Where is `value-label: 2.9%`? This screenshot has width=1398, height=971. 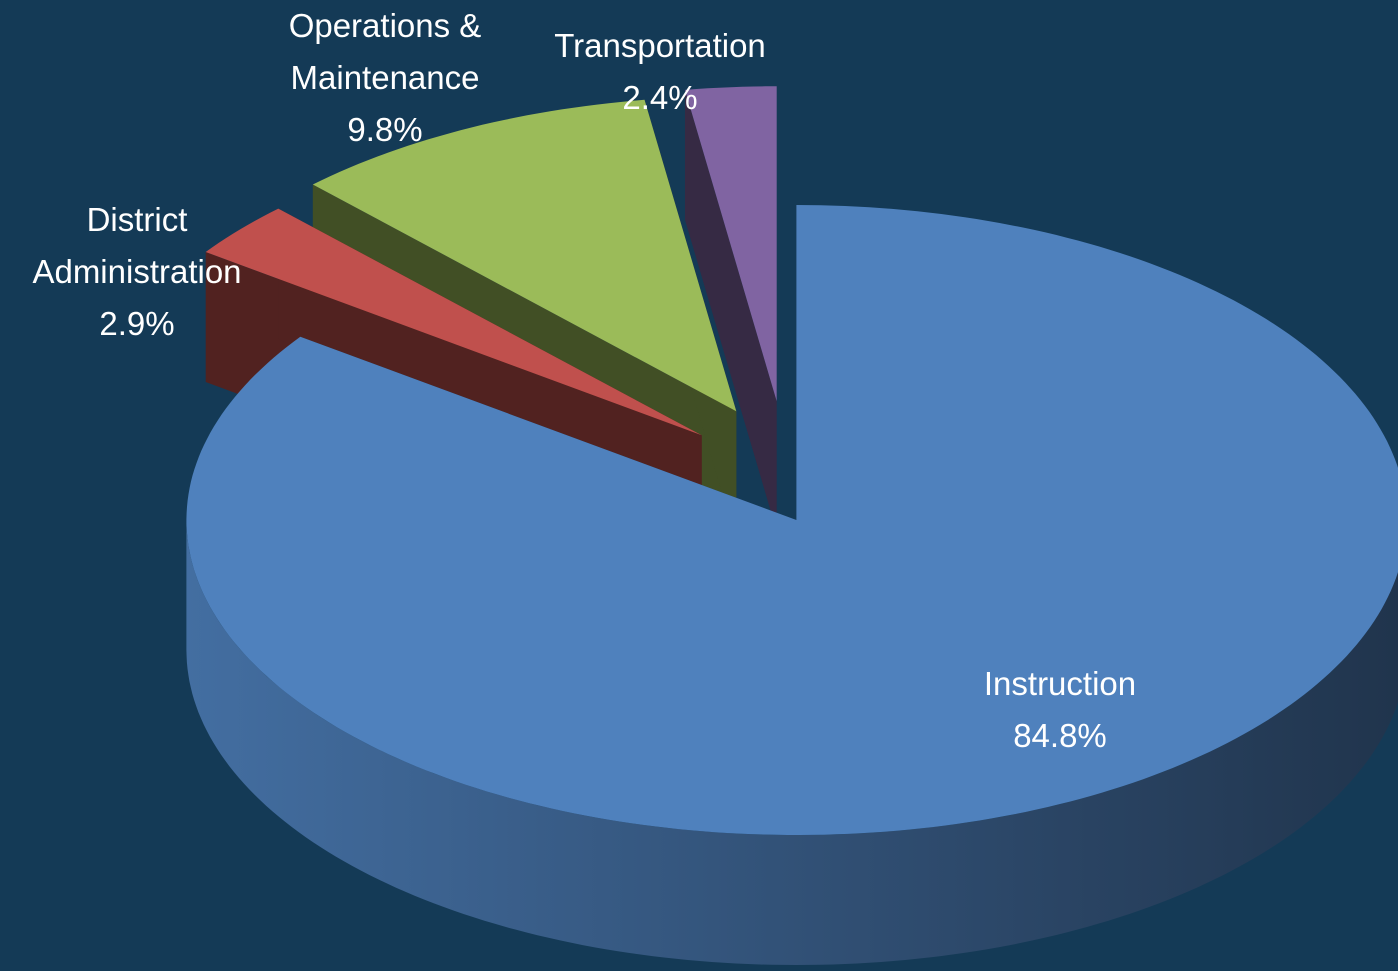 value-label: 2.9% is located at coordinates (137, 323).